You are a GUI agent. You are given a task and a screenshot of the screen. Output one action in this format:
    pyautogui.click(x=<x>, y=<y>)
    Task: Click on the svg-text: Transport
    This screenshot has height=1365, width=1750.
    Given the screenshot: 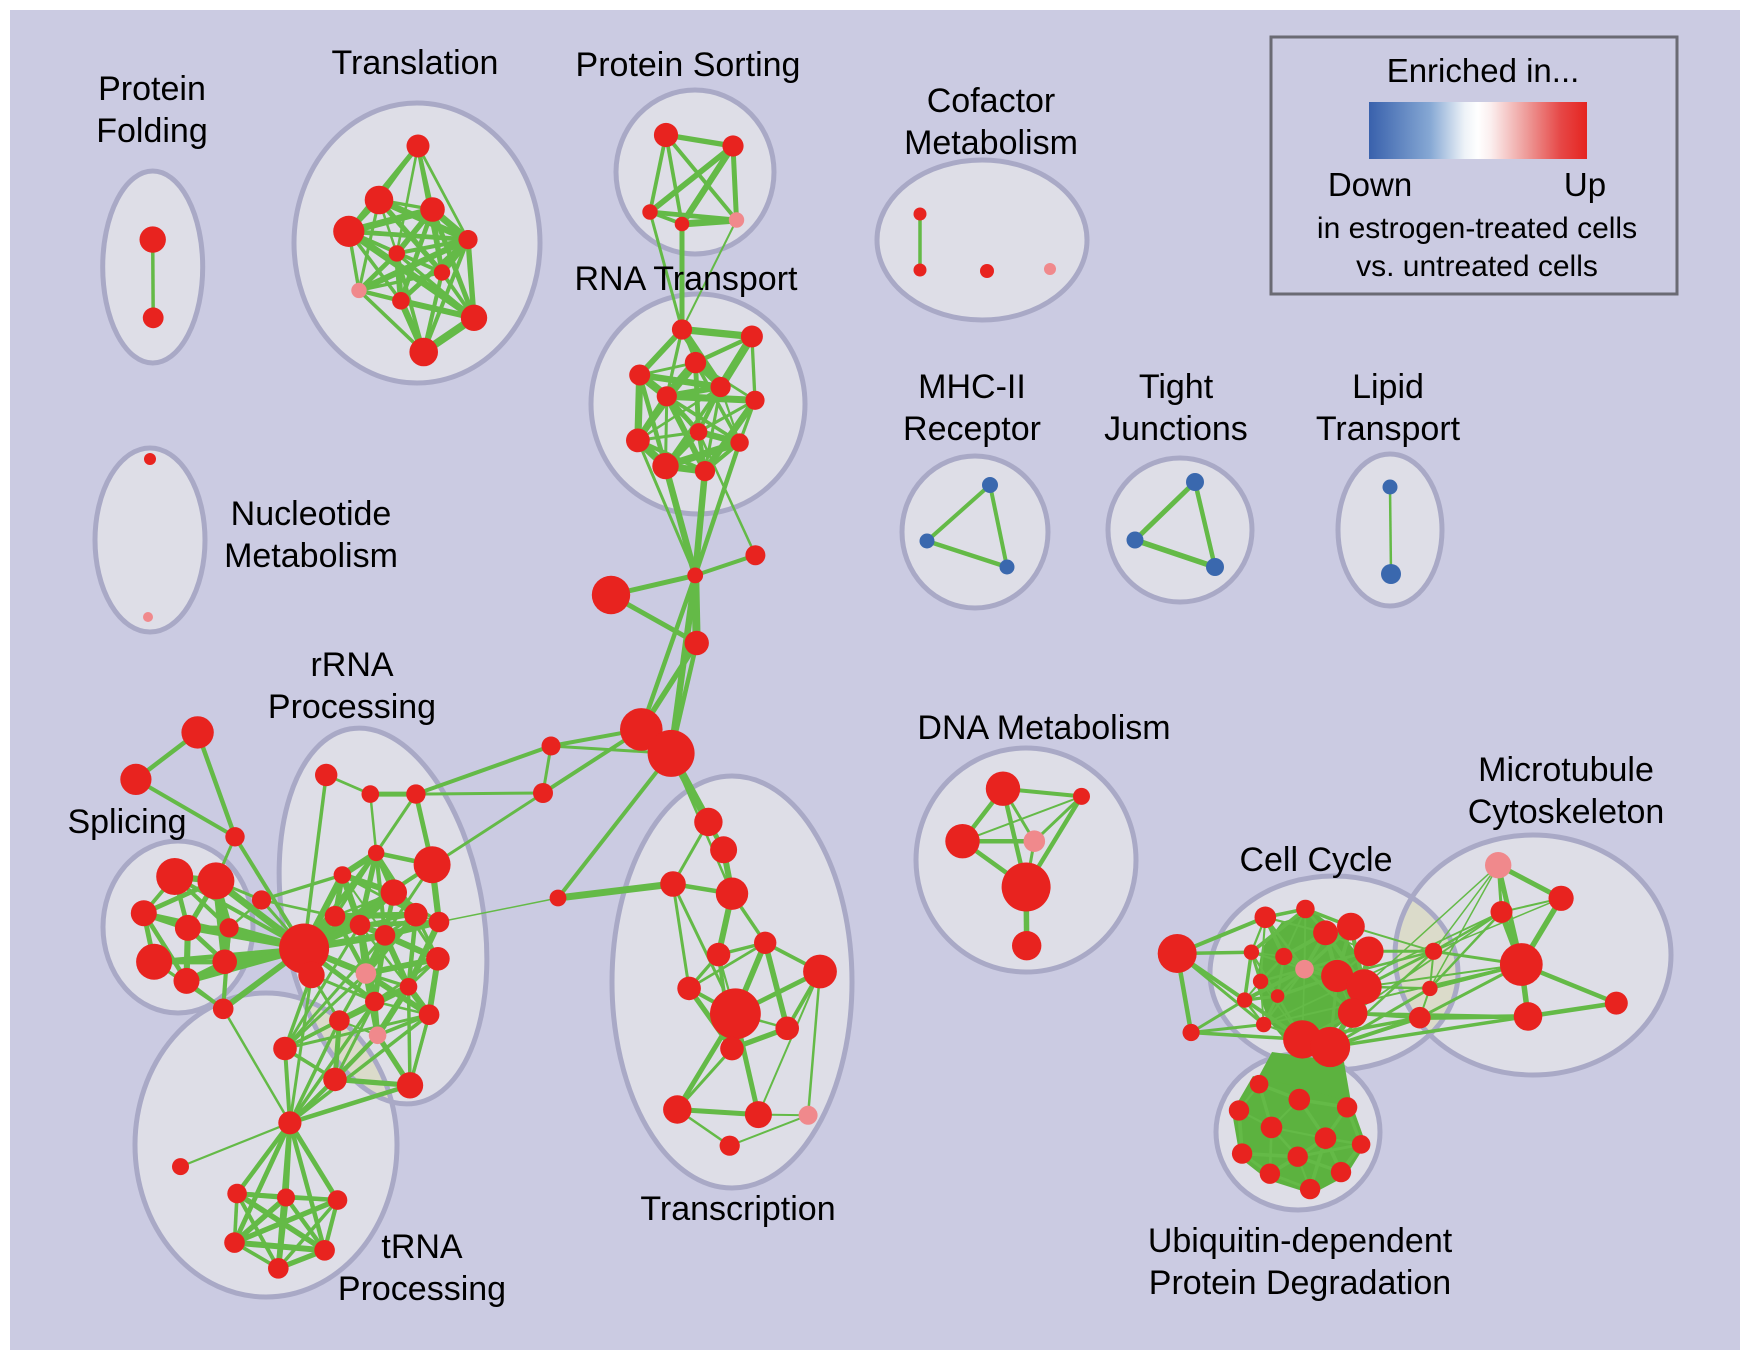 What is the action you would take?
    pyautogui.click(x=1388, y=429)
    